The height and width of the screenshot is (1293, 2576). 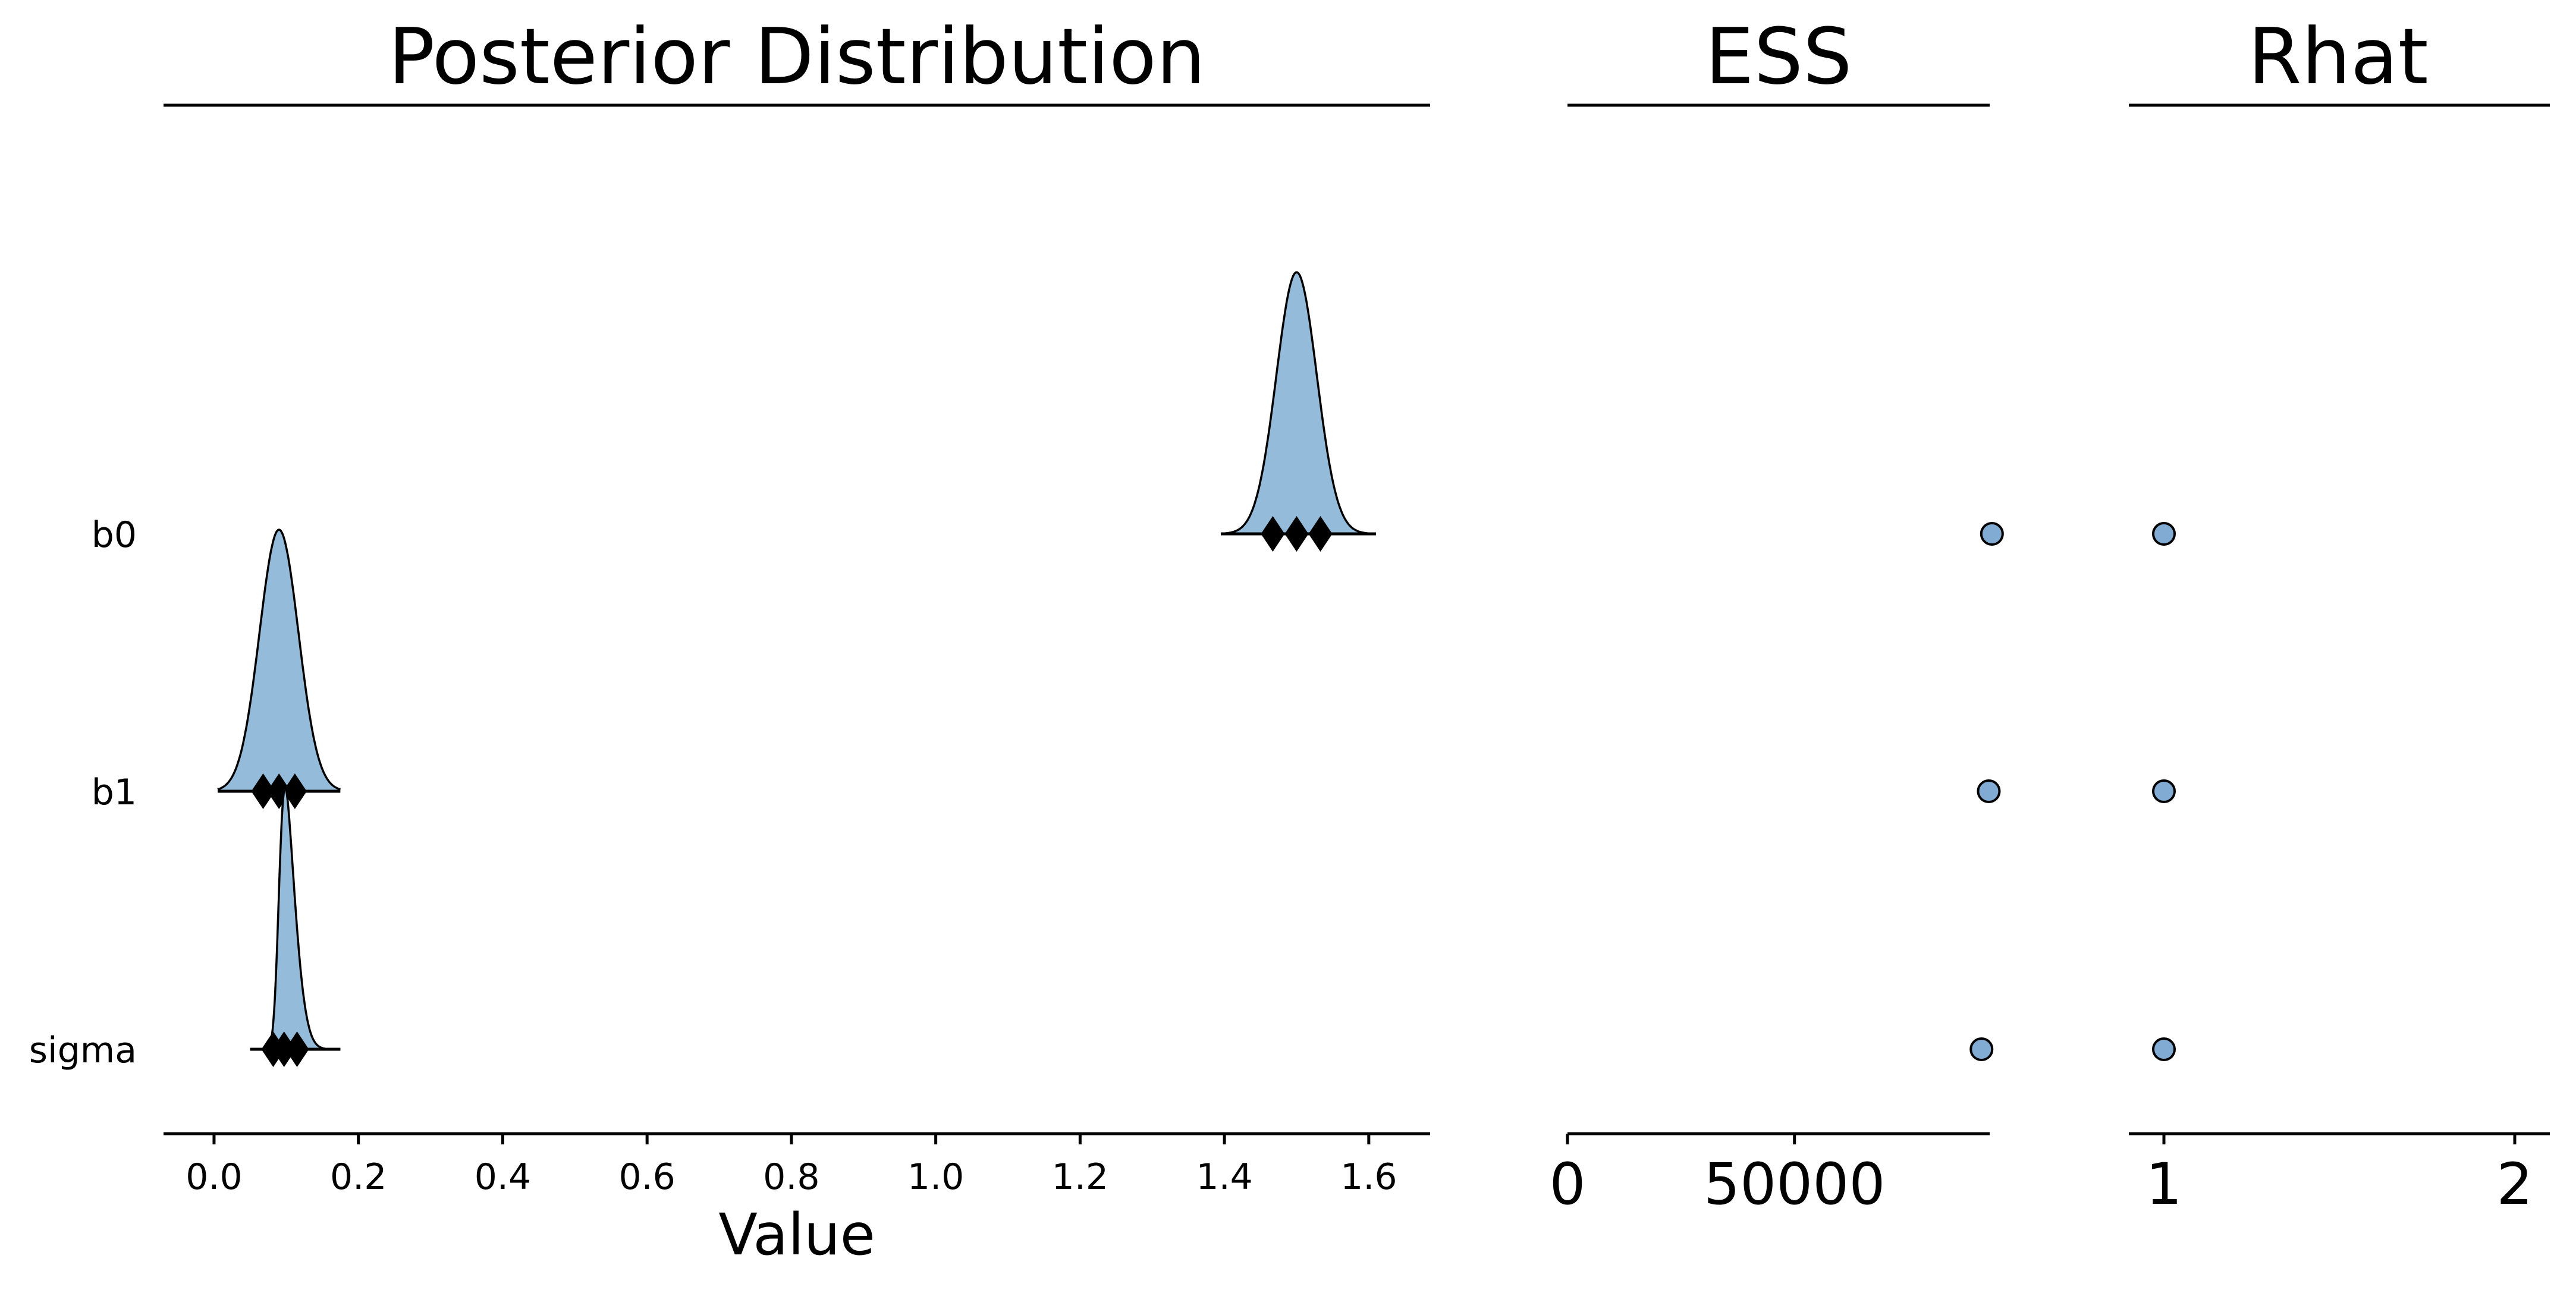 I want to click on rhat-x-tick-label: 1, so click(x=2163, y=1184).